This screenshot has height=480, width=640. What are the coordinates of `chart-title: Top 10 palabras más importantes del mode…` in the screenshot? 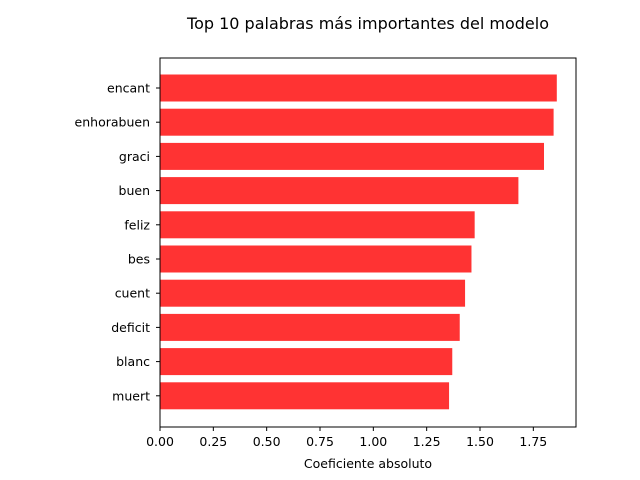 It's located at (367, 23).